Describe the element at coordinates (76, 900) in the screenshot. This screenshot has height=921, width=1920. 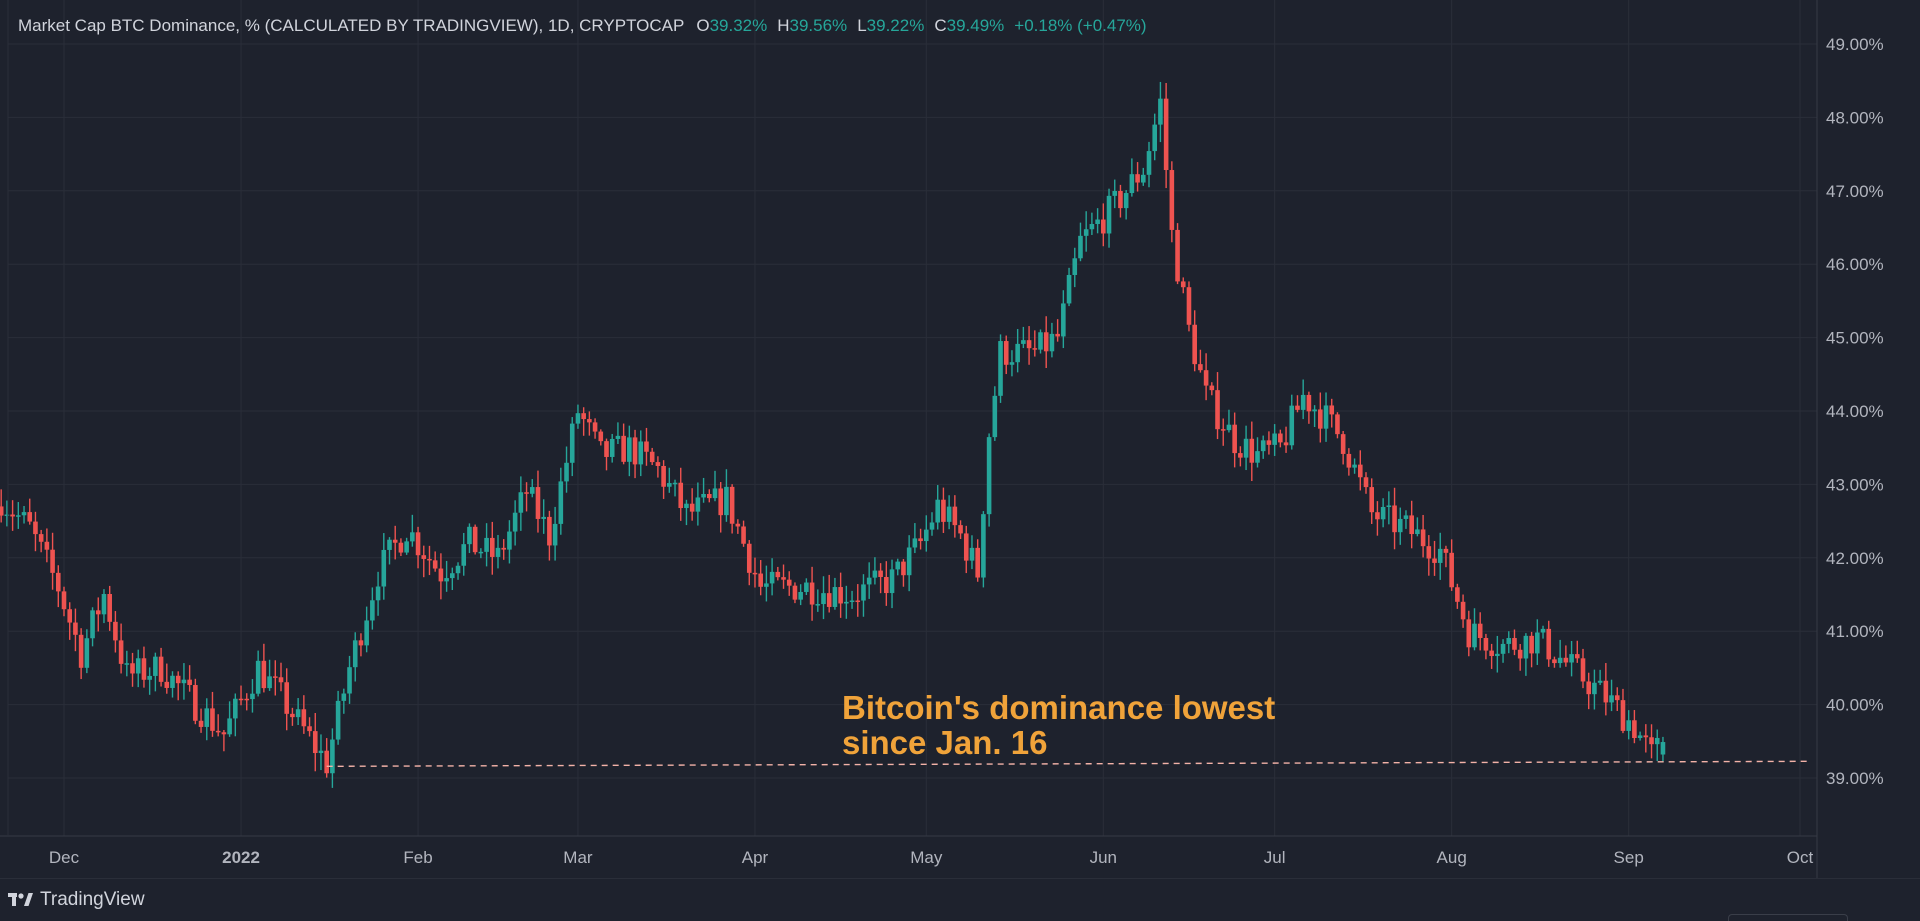
I see `tradingview-logo: TradingView` at that location.